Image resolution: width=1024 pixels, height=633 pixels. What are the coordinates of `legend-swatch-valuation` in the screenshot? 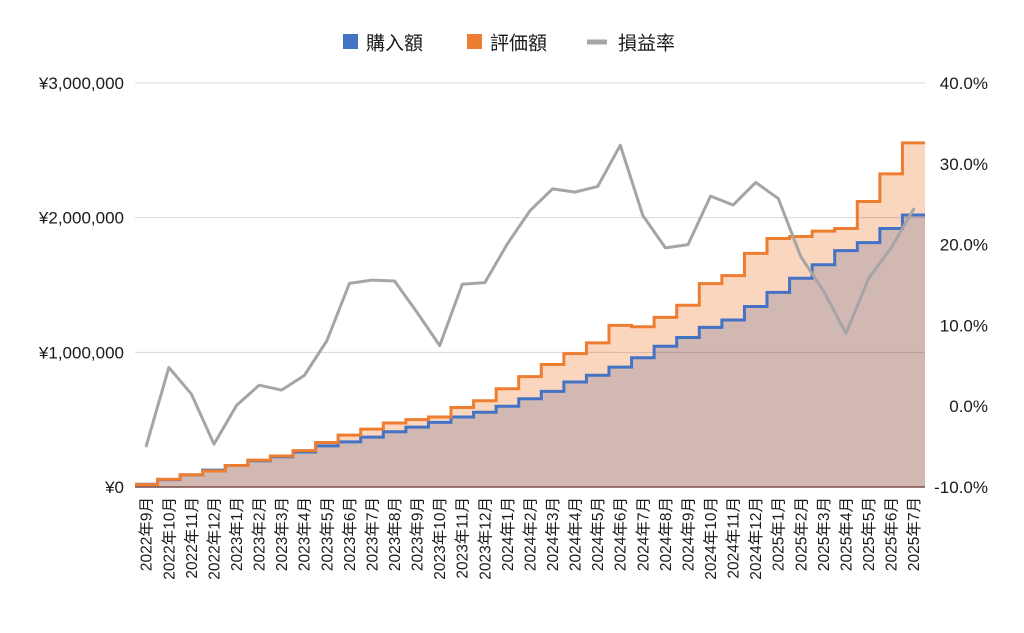 It's located at (474, 41).